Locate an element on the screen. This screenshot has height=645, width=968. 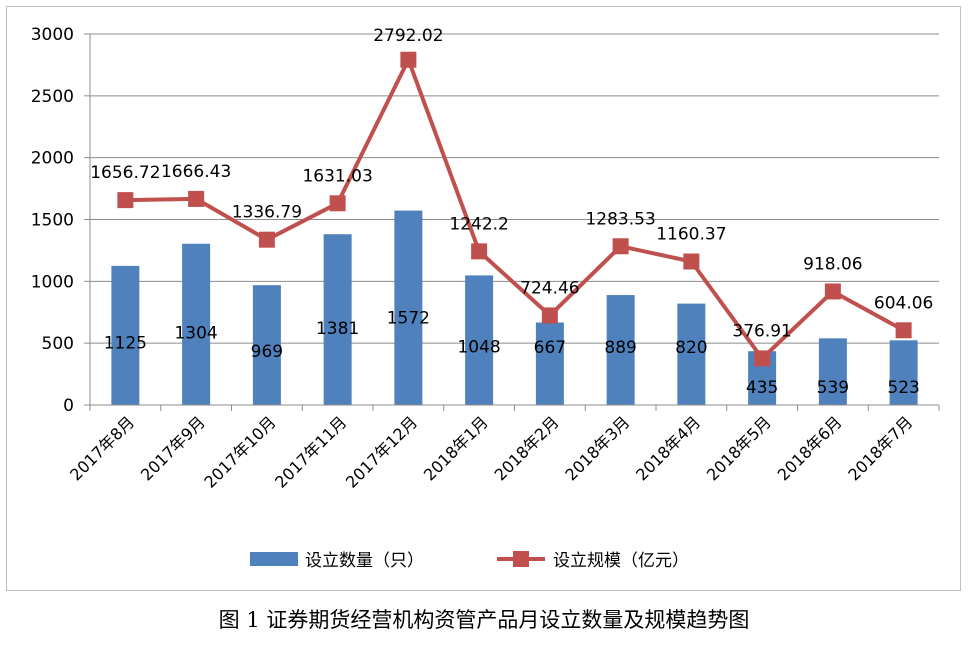
y-tick-label: 0 is located at coordinates (68, 406).